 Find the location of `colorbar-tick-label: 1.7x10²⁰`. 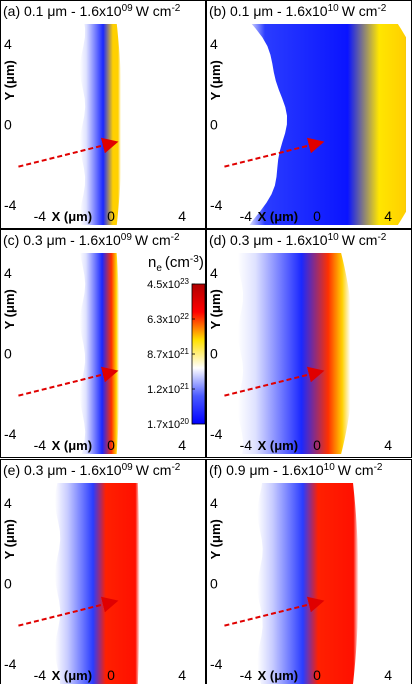

colorbar-tick-label: 1.7x10²⁰ is located at coordinates (168, 424).